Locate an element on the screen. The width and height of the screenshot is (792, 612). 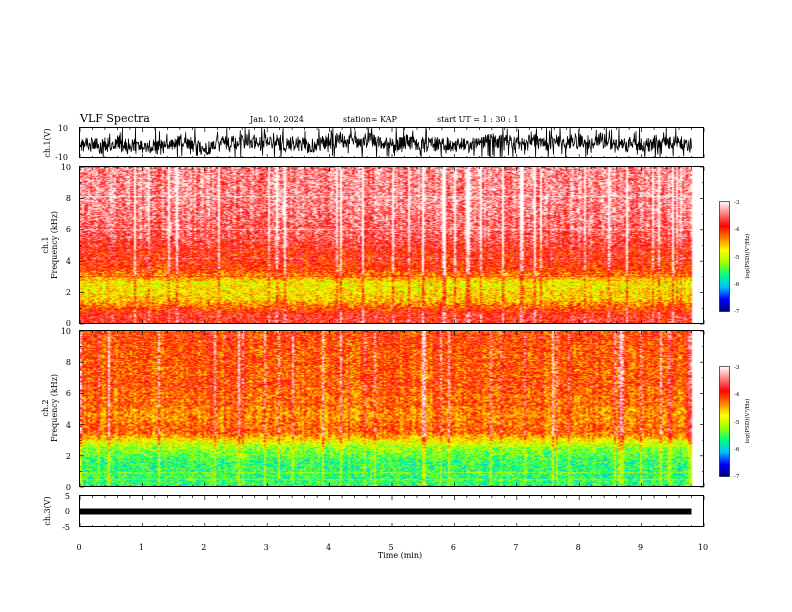
ch1-spec-ytick-8: 8 is located at coordinates (68, 198).